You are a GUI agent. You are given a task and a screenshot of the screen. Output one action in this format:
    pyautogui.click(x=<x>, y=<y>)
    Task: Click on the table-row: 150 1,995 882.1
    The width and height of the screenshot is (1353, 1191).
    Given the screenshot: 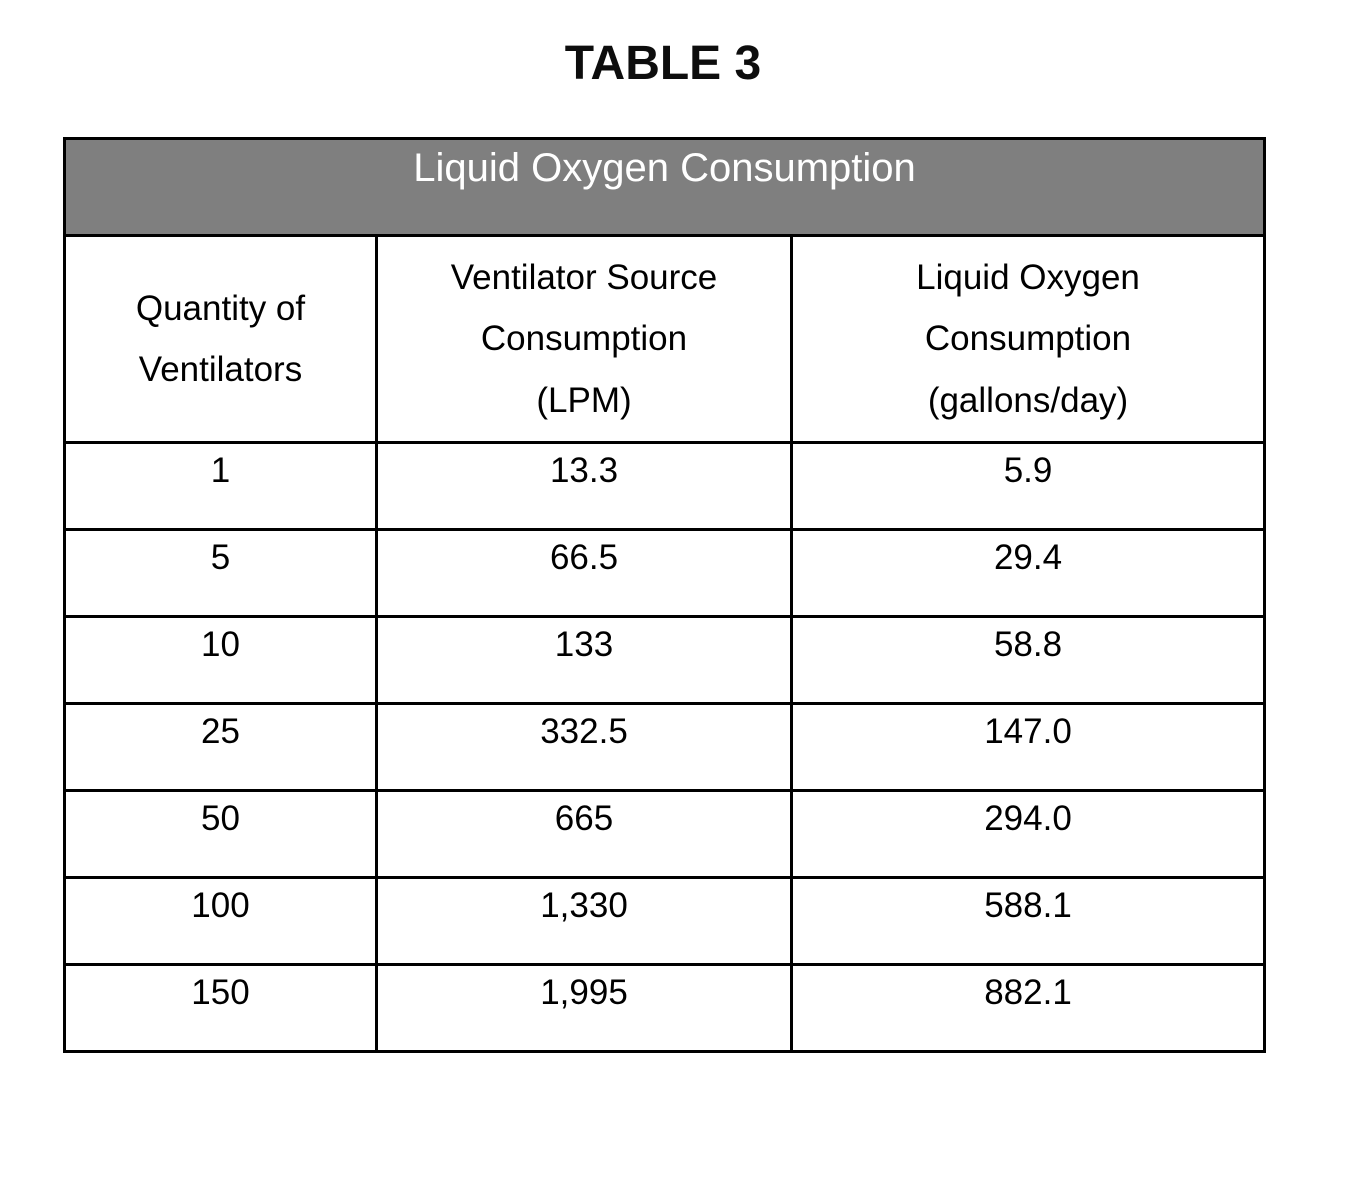 What is the action you would take?
    pyautogui.click(x=665, y=1008)
    